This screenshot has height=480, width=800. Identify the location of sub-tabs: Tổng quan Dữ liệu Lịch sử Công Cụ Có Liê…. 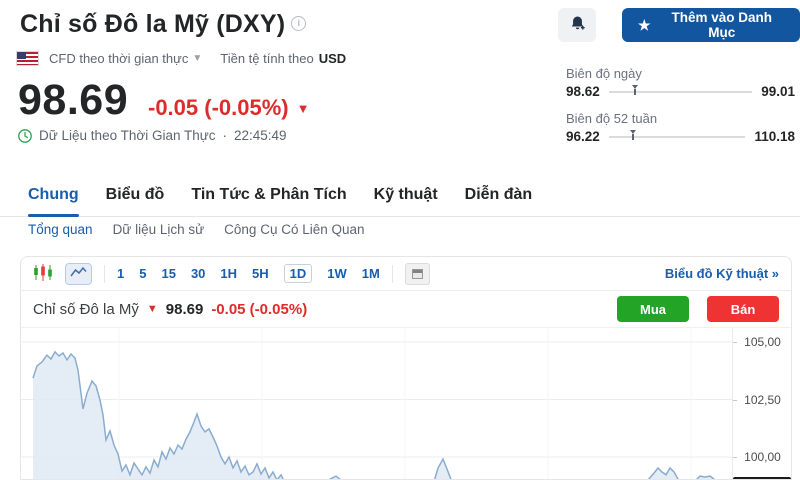
(196, 229).